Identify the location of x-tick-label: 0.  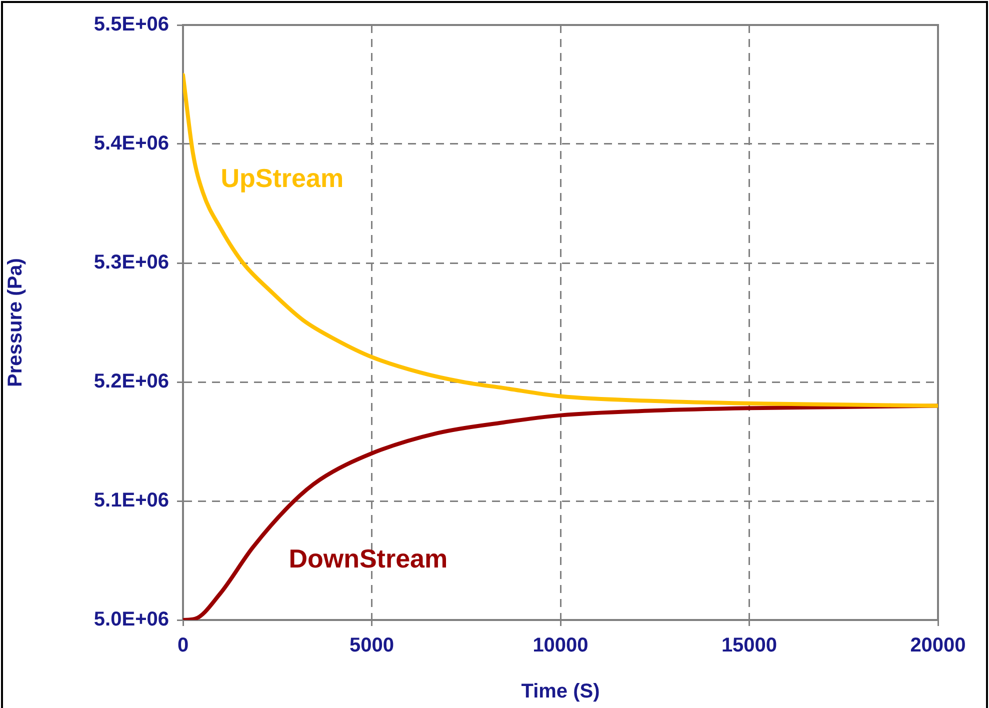
(183, 645).